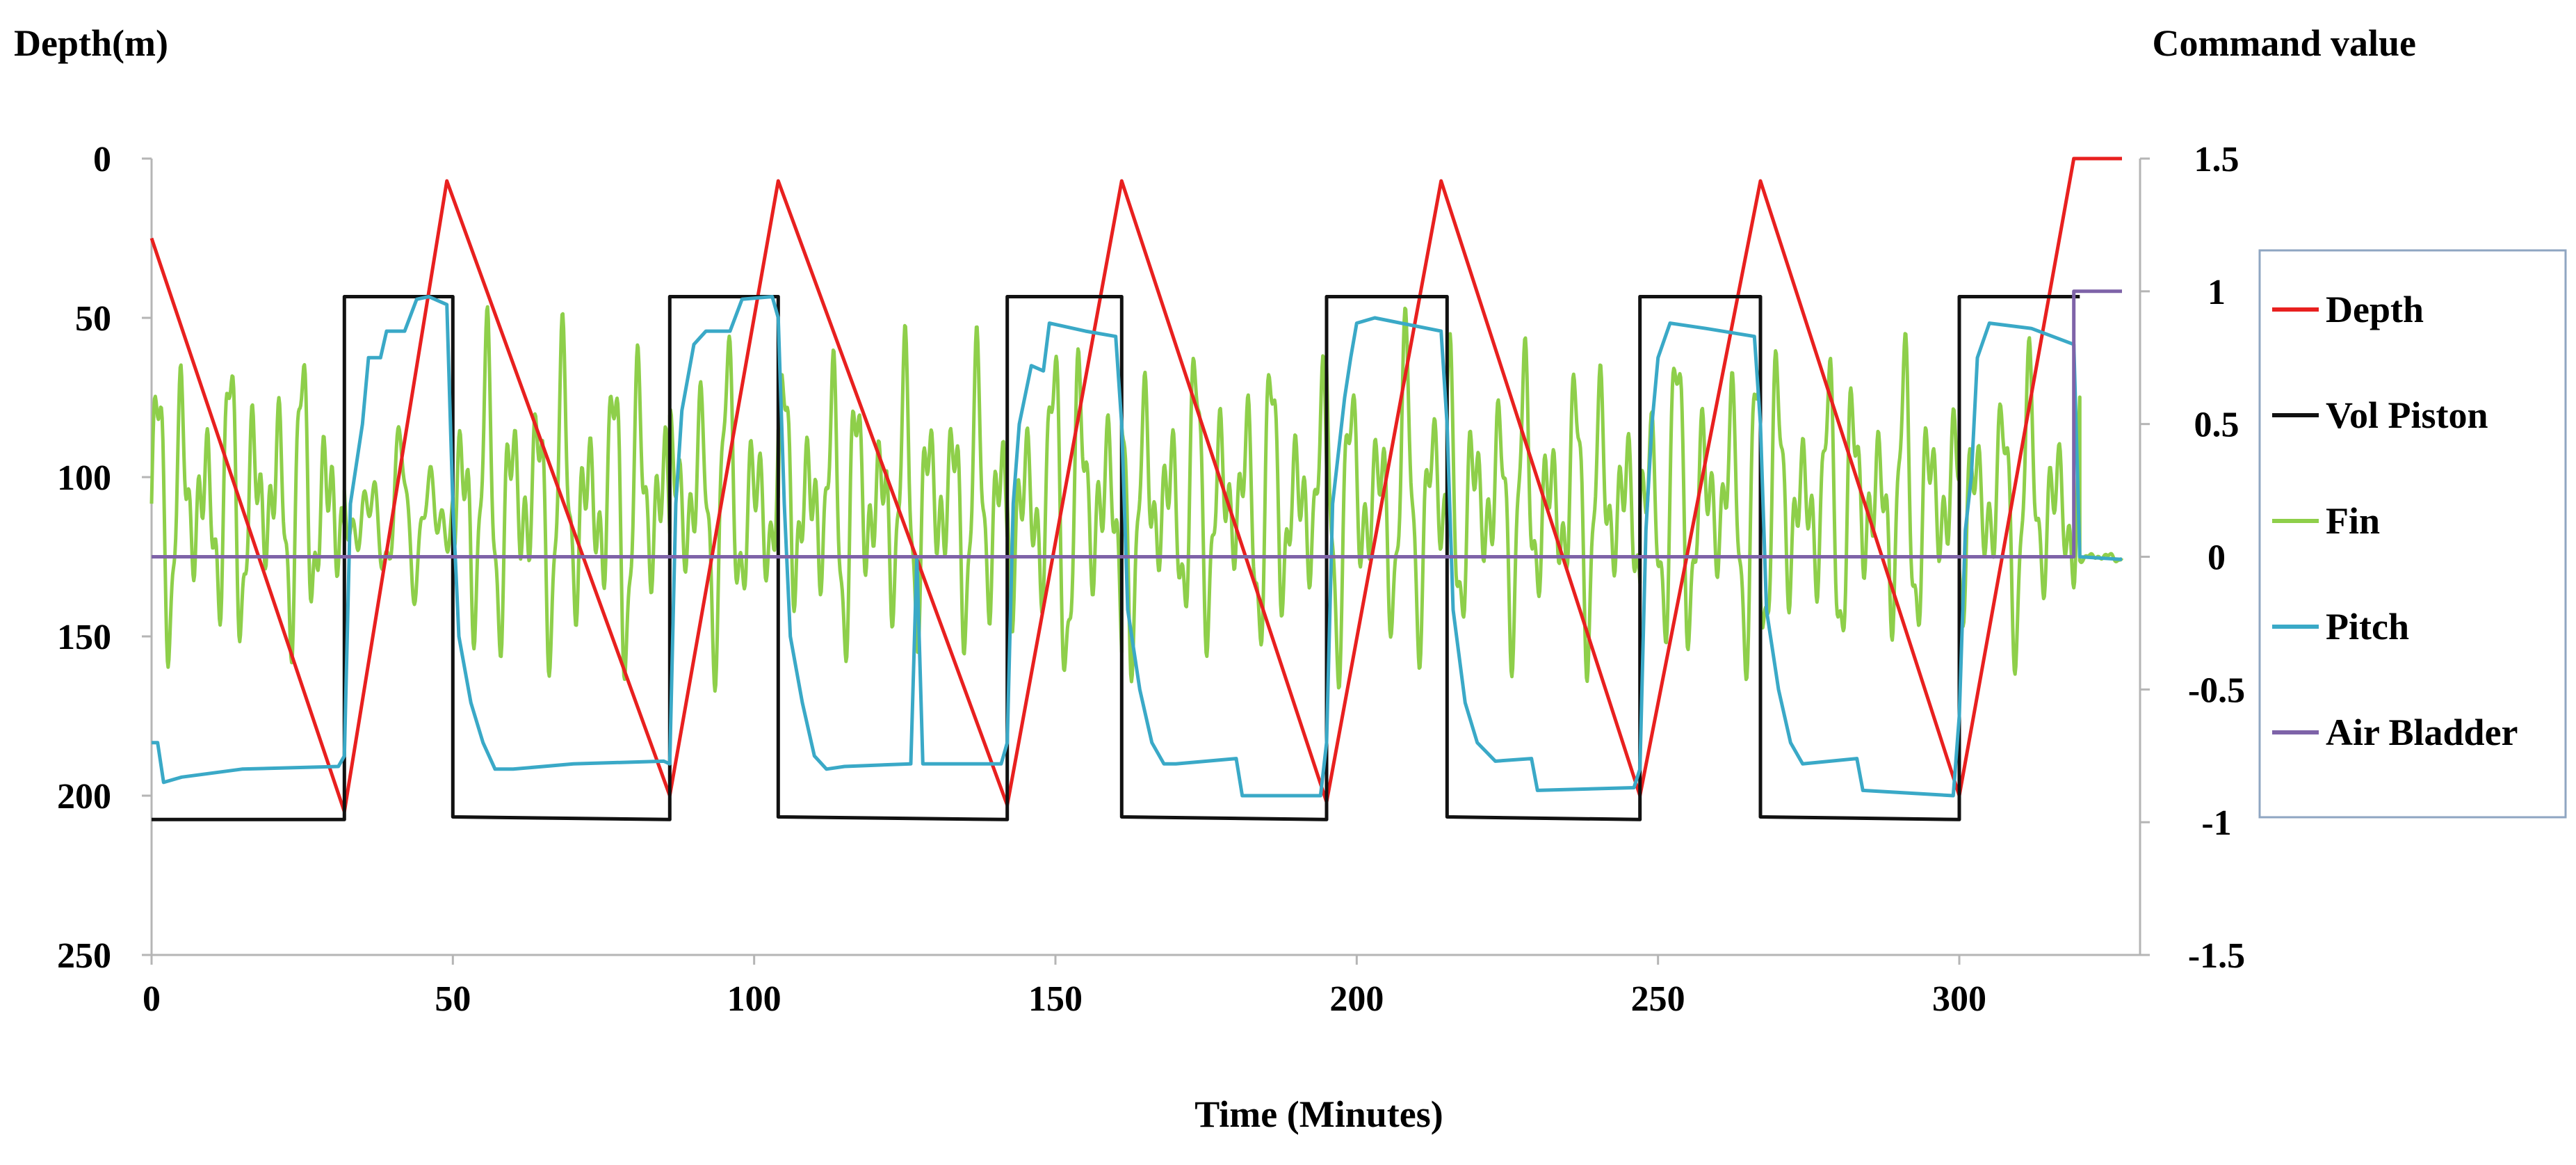 The width and height of the screenshot is (2576, 1165). I want to click on left-tick-label: 0, so click(102, 159).